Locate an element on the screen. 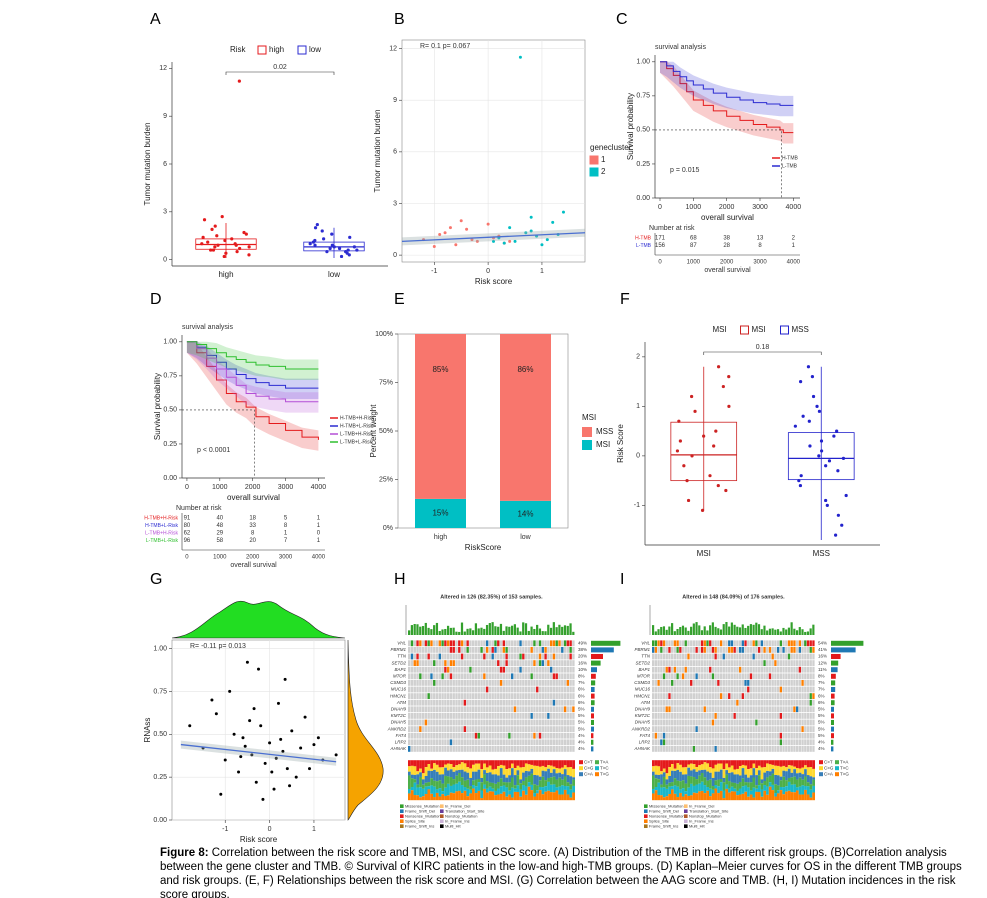 The image size is (987, 898). gene-label: DNAH5 is located at coordinates (643, 722).